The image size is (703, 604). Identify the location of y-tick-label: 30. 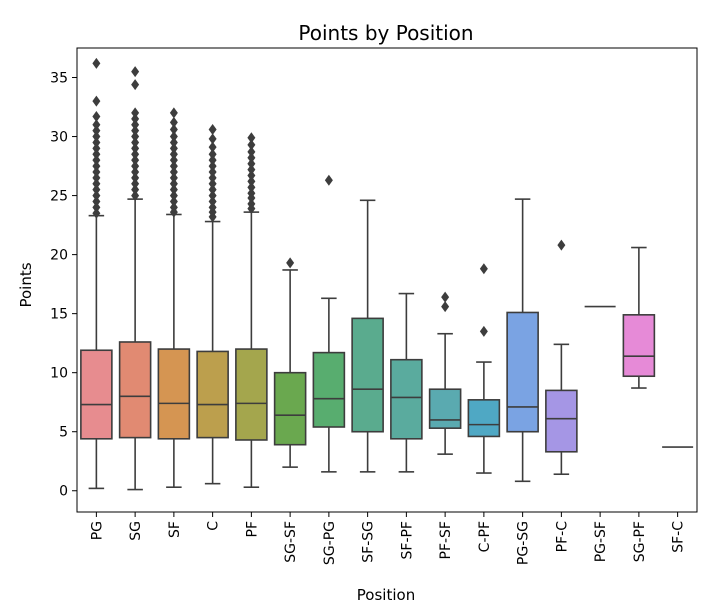
(59, 138).